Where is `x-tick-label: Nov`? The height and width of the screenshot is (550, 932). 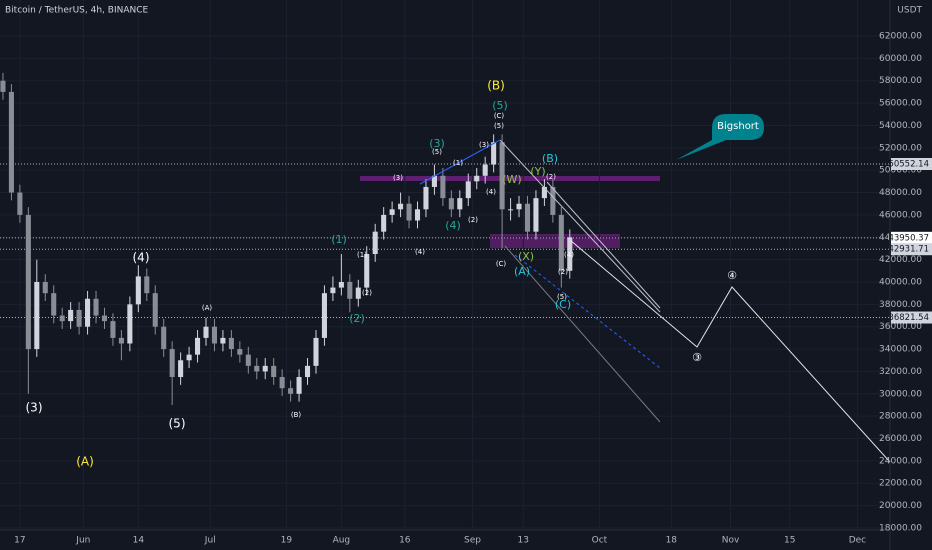
x-tick-label: Nov is located at coordinates (731, 541).